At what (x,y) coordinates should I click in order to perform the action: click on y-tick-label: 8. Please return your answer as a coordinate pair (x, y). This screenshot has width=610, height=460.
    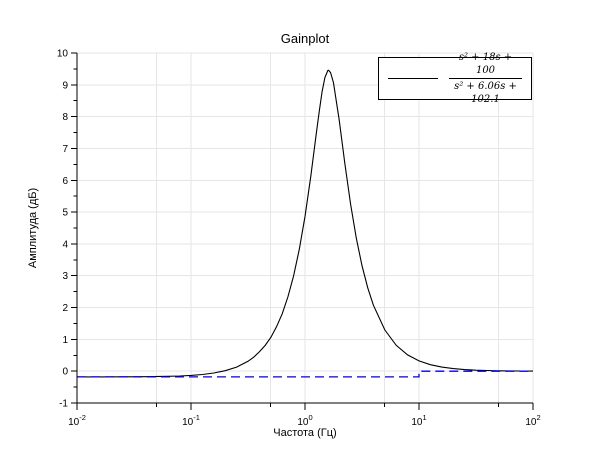
    Looking at the image, I should click on (65, 117).